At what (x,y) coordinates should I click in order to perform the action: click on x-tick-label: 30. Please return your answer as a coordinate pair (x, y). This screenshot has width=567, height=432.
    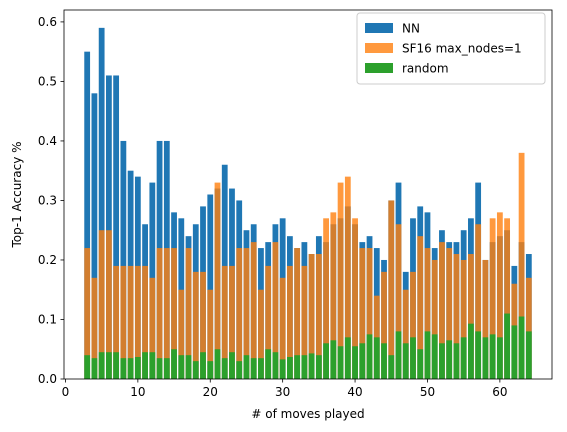
    Looking at the image, I should click on (282, 392).